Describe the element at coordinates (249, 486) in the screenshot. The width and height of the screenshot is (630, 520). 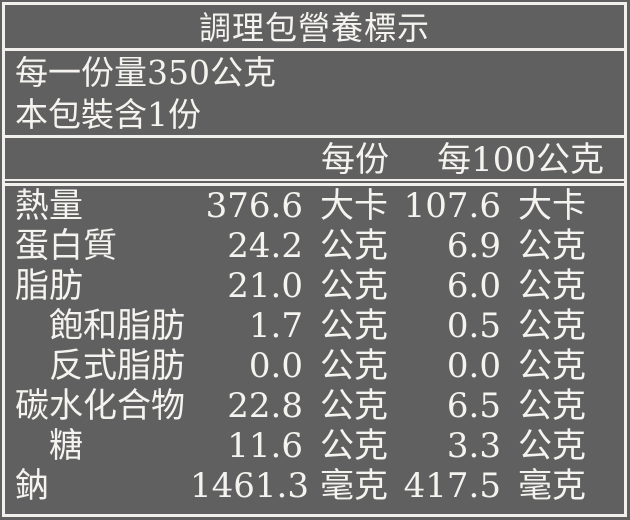
I see `per-serving-value: 1461.3` at that location.